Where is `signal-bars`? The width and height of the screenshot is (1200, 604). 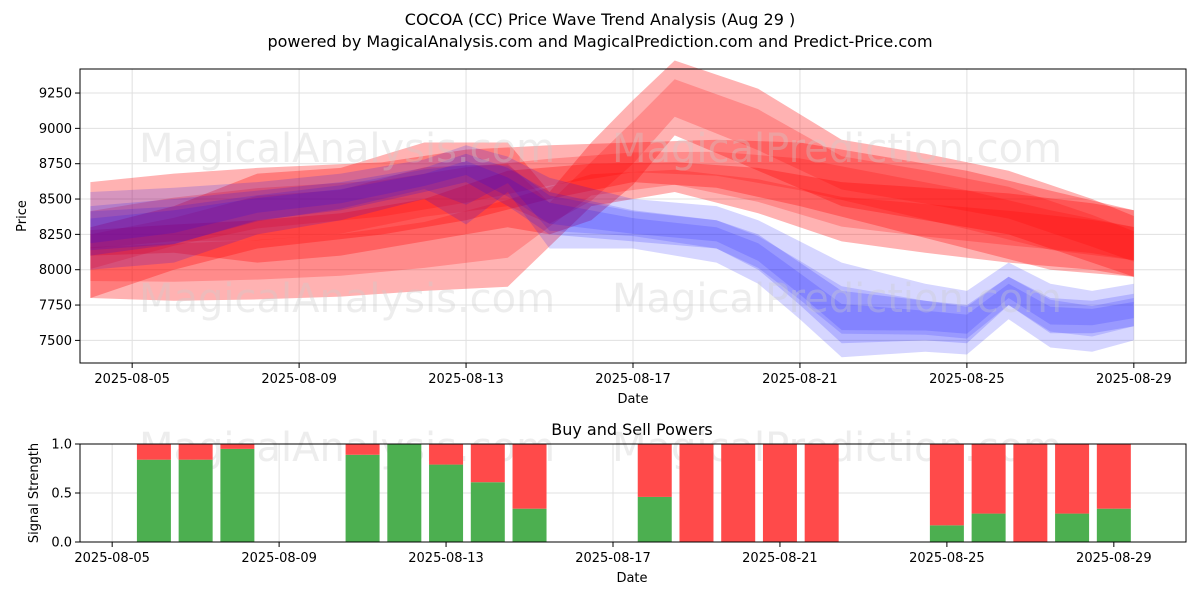 signal-bars is located at coordinates (633, 493).